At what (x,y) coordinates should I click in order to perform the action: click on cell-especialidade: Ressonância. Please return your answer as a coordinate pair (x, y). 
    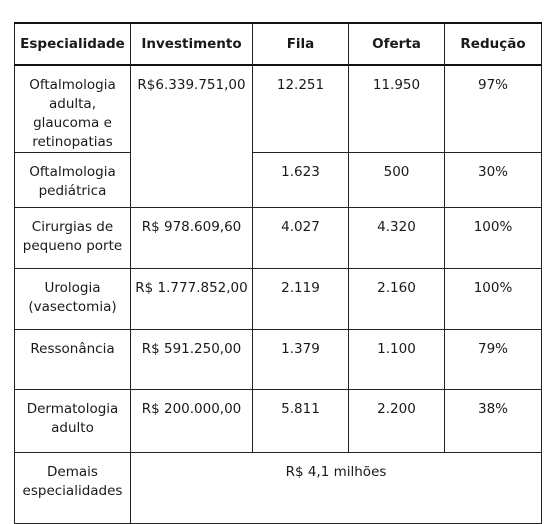
    Looking at the image, I should click on (72, 359).